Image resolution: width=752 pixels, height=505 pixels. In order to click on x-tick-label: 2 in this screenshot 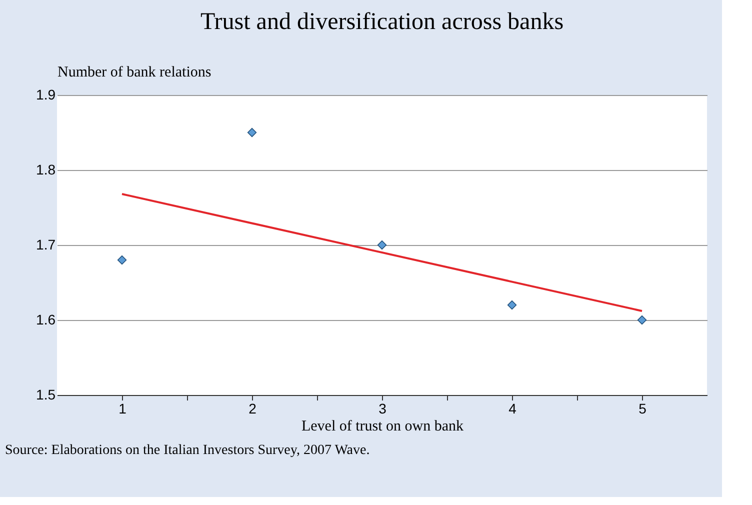, I will do `click(252, 408)`.